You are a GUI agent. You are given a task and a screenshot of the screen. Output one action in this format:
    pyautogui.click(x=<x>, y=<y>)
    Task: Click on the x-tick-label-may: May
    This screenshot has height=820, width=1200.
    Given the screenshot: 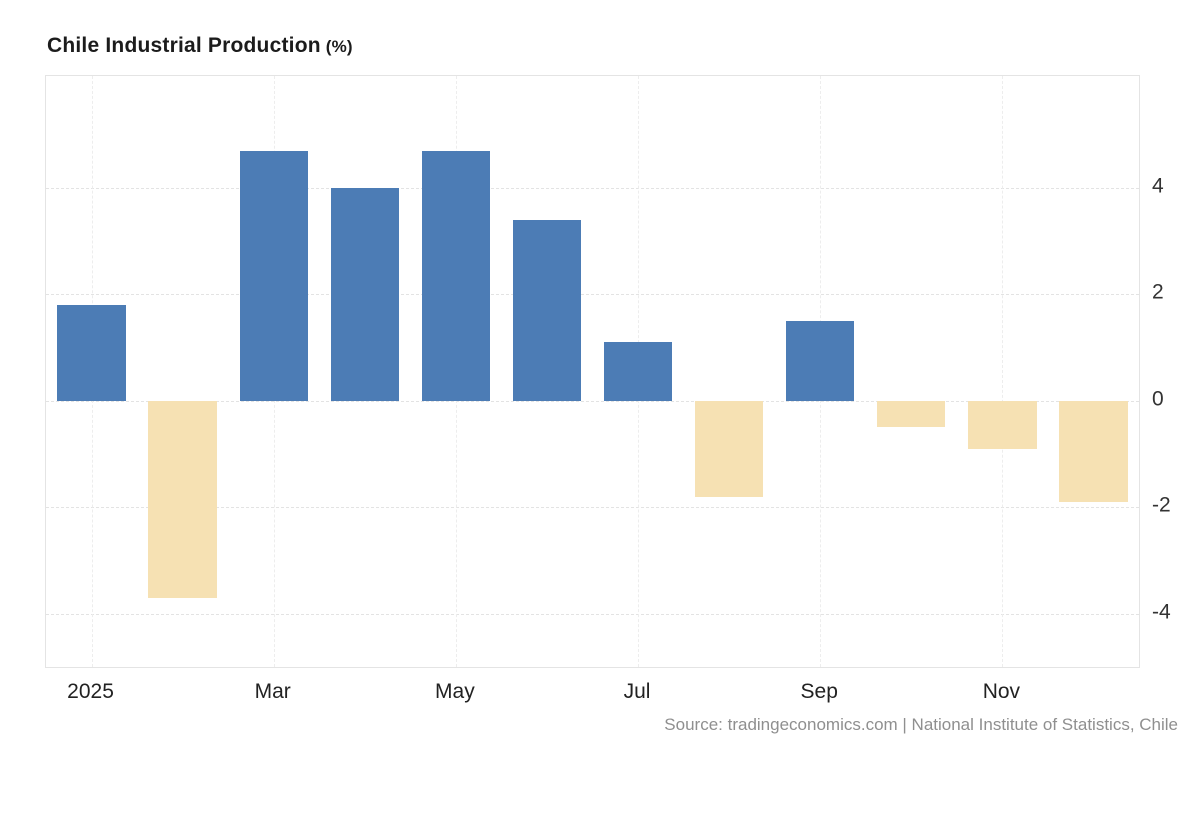 What is the action you would take?
    pyautogui.click(x=455, y=691)
    